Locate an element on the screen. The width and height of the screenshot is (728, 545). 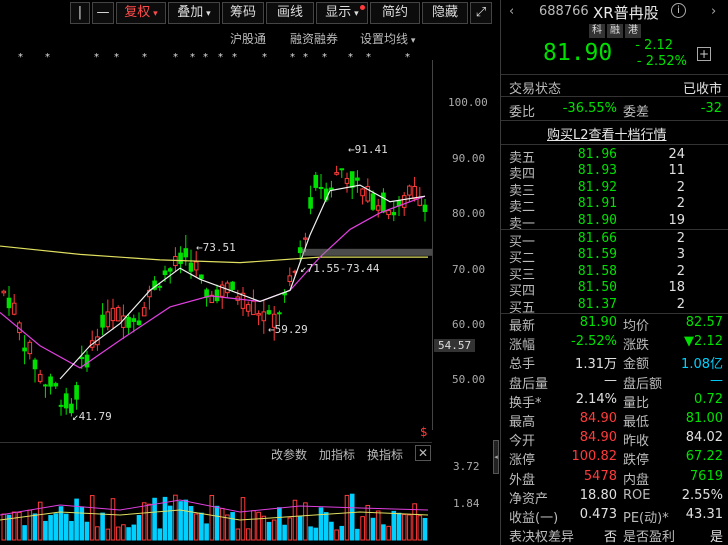
arrow-left-icon: ↙ is located at coordinates (303, 268).